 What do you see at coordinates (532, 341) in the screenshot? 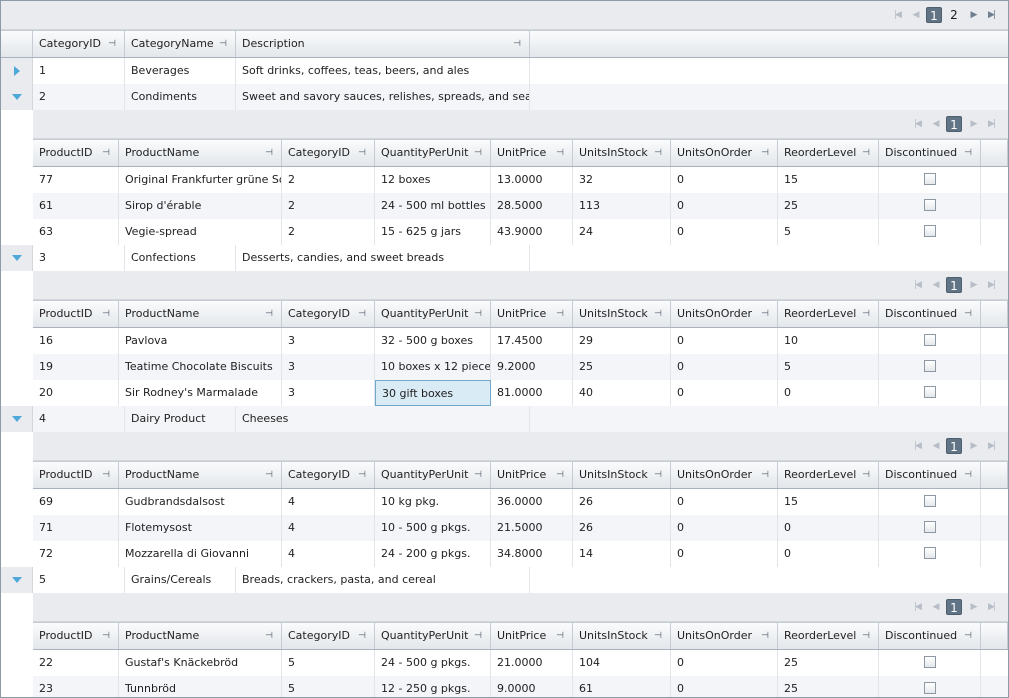
I see `product-unitprice-cell: 17.4500` at bounding box center [532, 341].